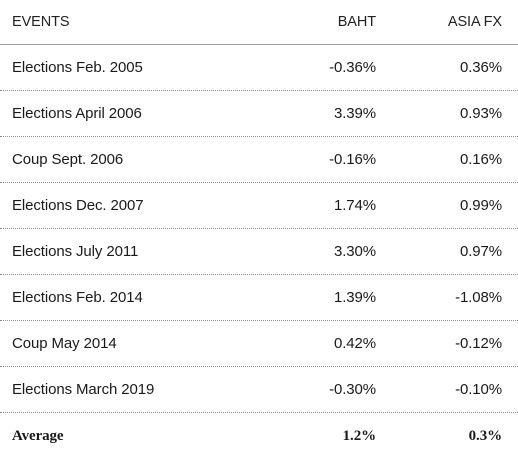 This screenshot has height=459, width=518. I want to click on table-row: Elections March 2019 -0.30% -0.10%, so click(259, 390).